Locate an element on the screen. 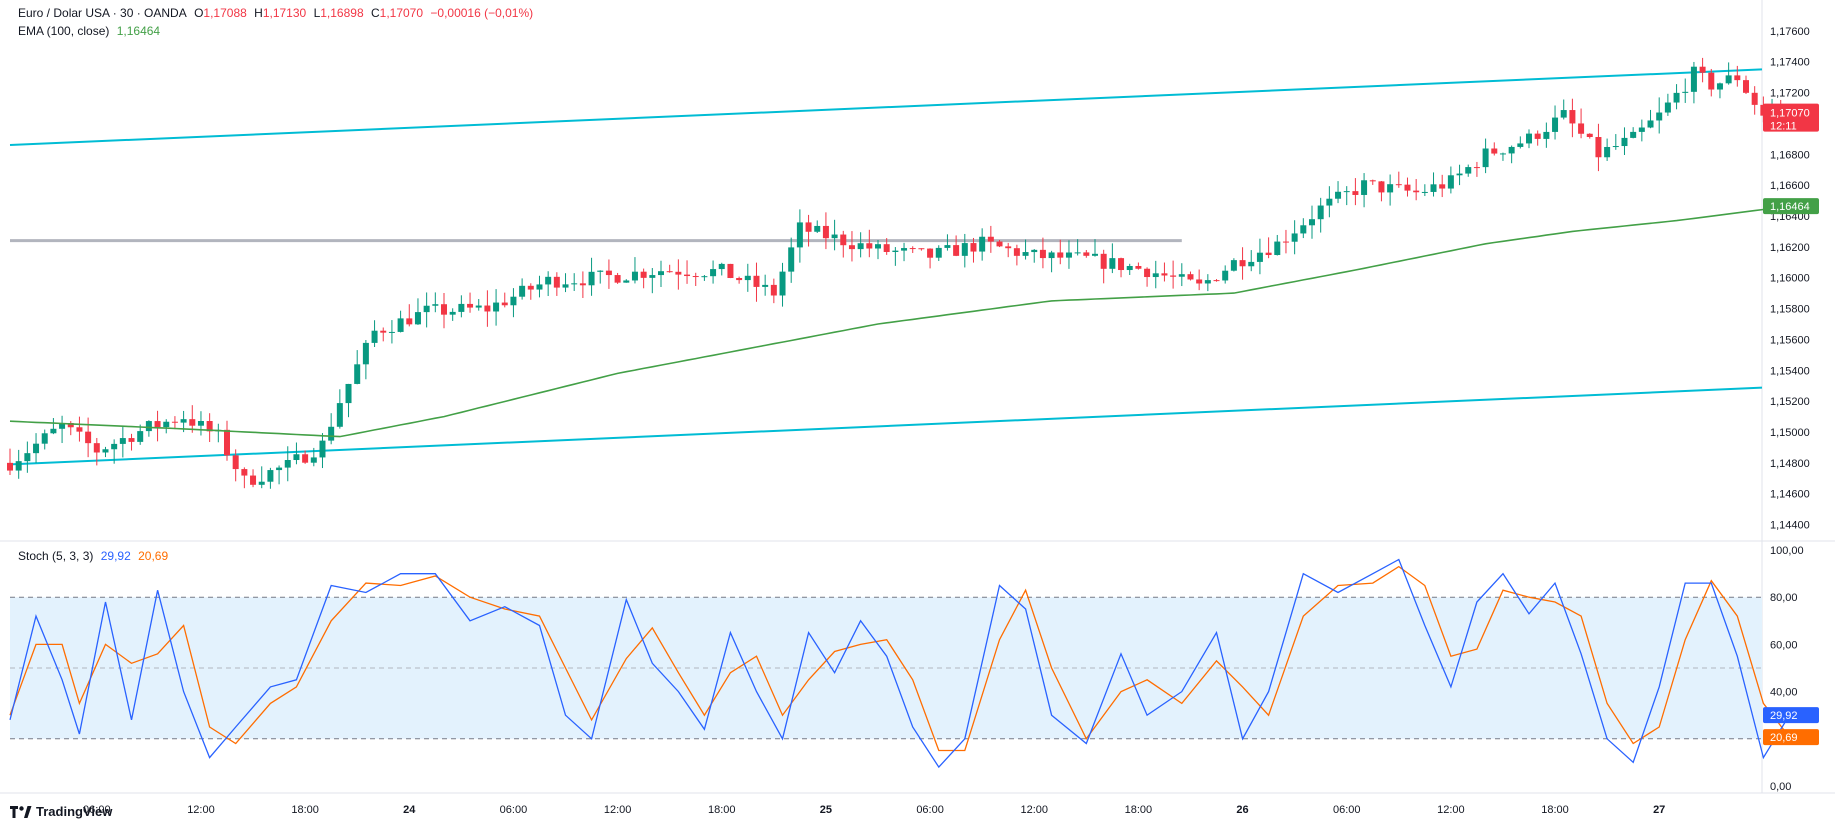 The image size is (1835, 834). stoch-d-price-label-bg is located at coordinates (1791, 737).